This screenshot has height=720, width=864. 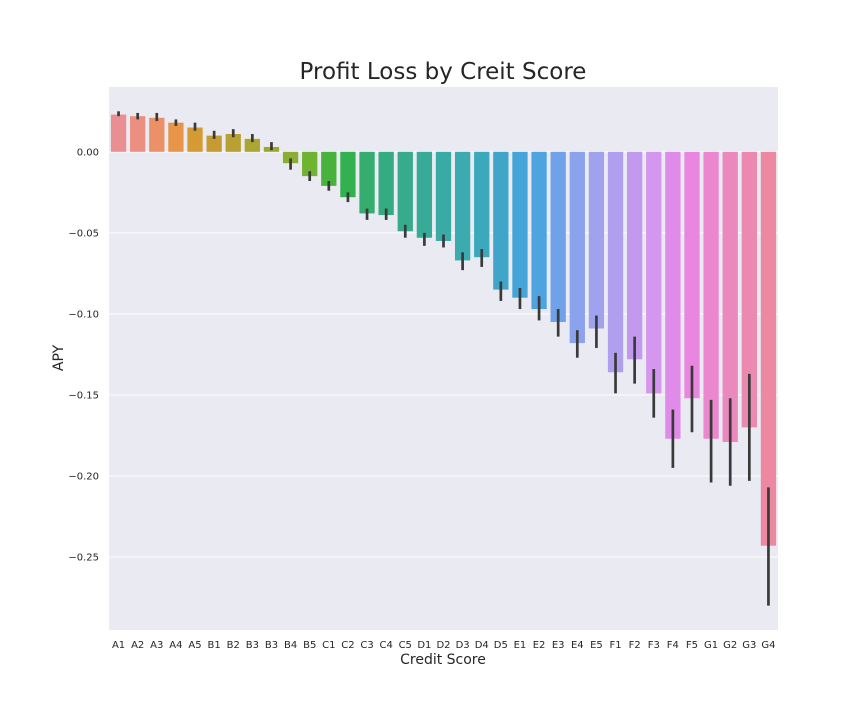 What do you see at coordinates (424, 645) in the screenshot?
I see `x-tick-label: D1` at bounding box center [424, 645].